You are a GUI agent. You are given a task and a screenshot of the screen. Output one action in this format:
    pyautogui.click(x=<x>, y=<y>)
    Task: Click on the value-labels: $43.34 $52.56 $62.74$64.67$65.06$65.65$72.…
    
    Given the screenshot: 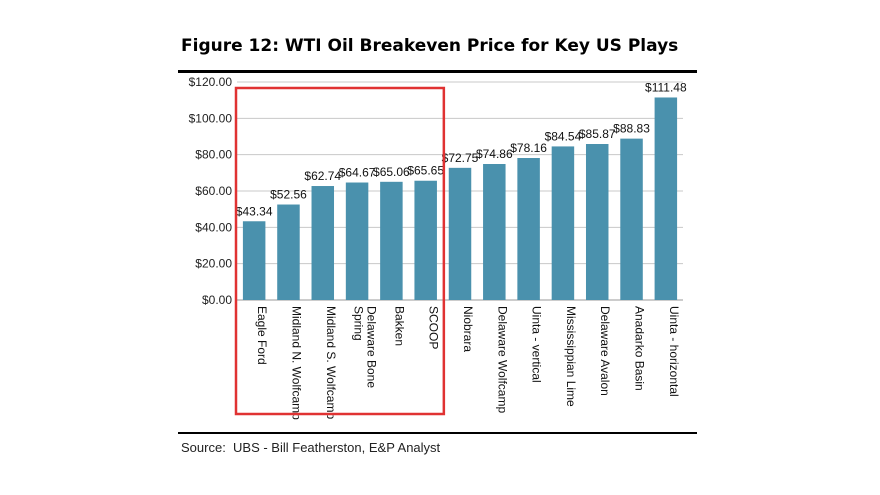 What is the action you would take?
    pyautogui.click(x=461, y=149)
    